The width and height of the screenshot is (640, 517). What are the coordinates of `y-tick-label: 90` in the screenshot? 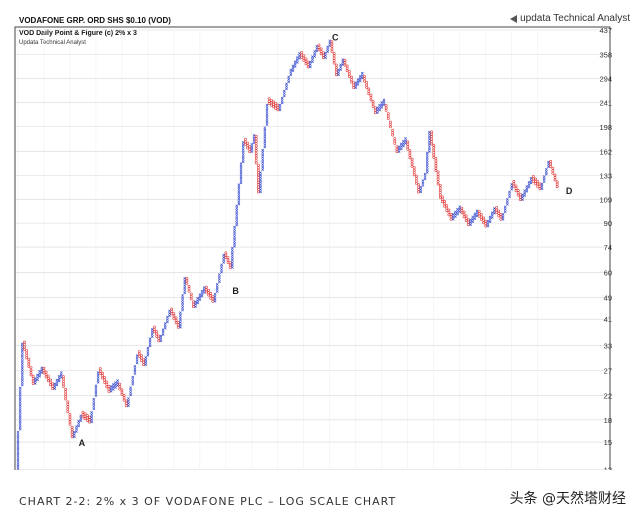 It's located at (608, 223).